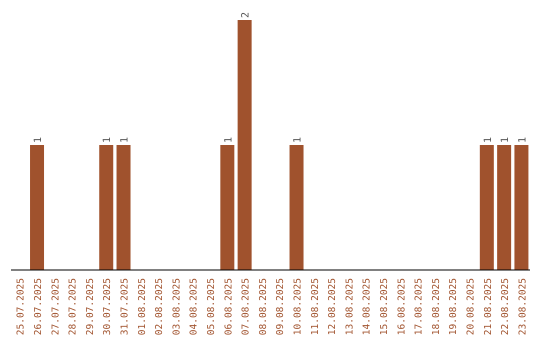 The image size is (540, 340). I want to click on x-tick-label: 28.07.2025, so click(73, 307).